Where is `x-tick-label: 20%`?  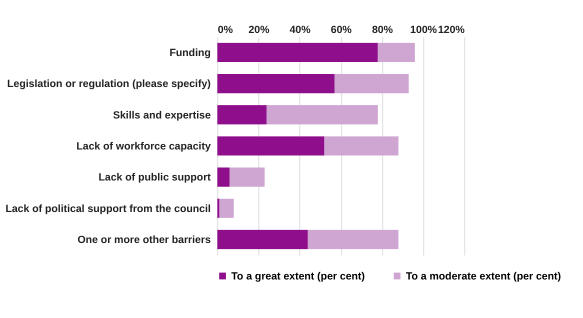 x-tick-label: 20% is located at coordinates (259, 30).